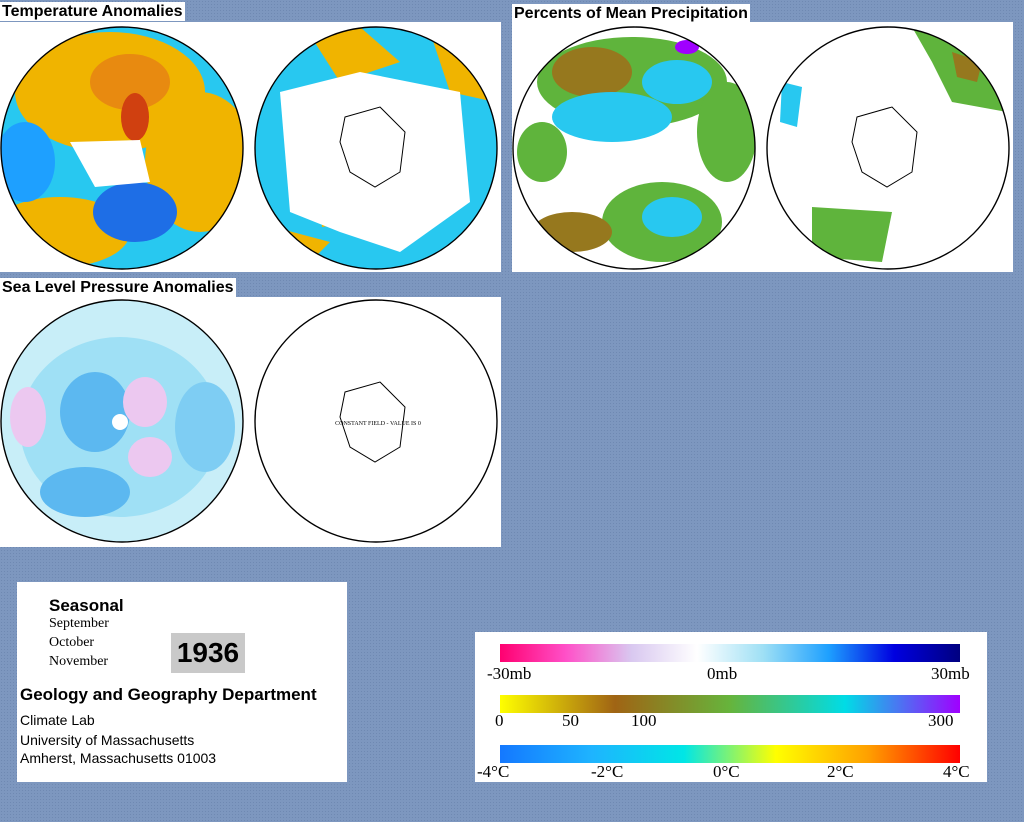 Image resolution: width=1024 pixels, height=822 pixels. Describe the element at coordinates (726, 771) in the screenshot. I see `temp-label-0: 0°C` at that location.